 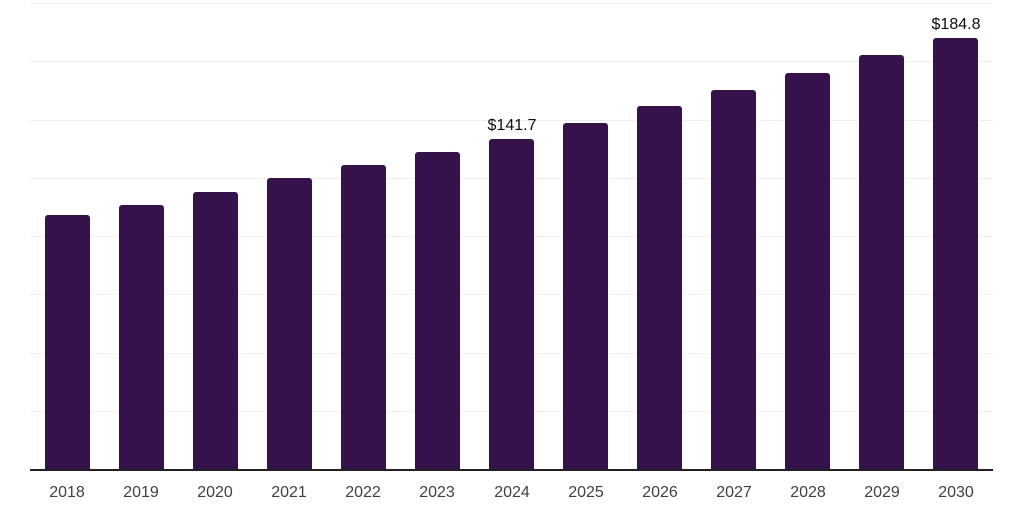 What do you see at coordinates (956, 492) in the screenshot?
I see `x-tick-label-2030: 2030` at bounding box center [956, 492].